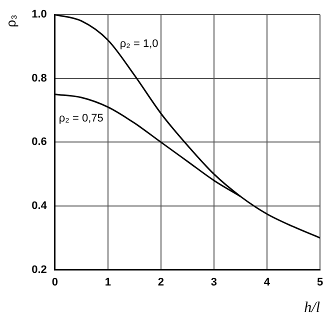 Image resolution: width=332 pixels, height=321 pixels. Describe the element at coordinates (81, 118) in the screenshot. I see `series-label: ρ₂ = 0,75` at that location.